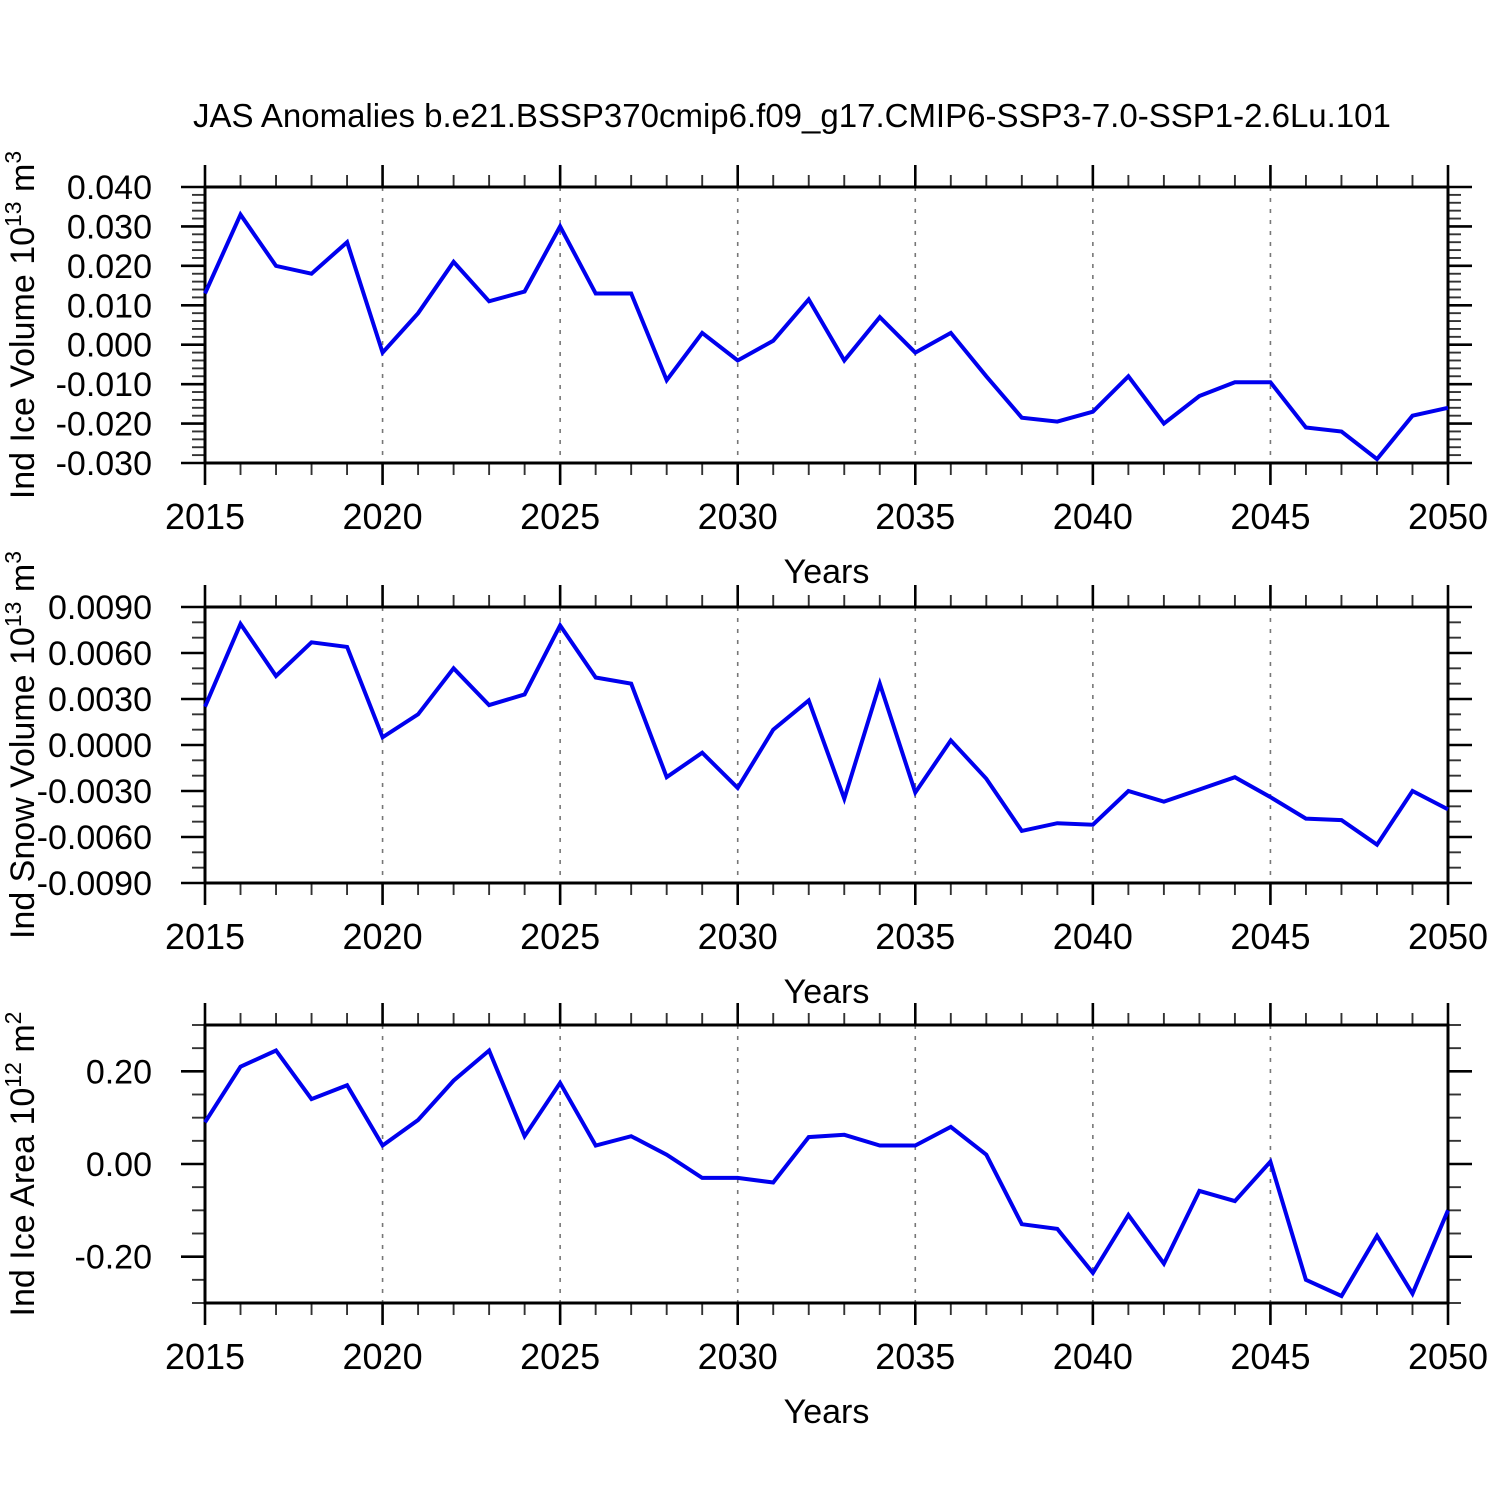  Describe the element at coordinates (109, 188) in the screenshot. I see `y-tick-label: 0.040` at that location.